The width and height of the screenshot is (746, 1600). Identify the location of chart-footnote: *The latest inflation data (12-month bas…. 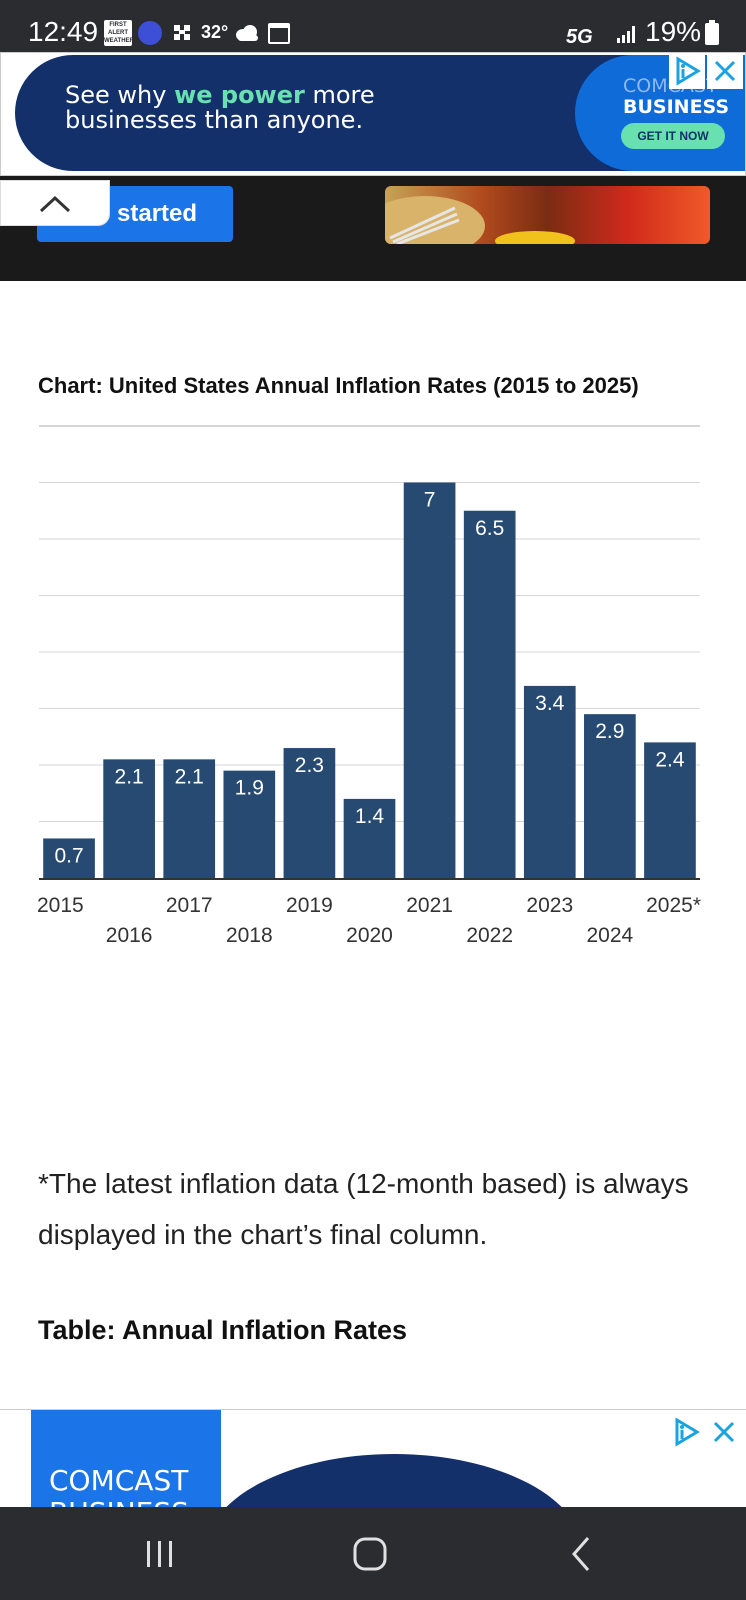
(363, 1209).